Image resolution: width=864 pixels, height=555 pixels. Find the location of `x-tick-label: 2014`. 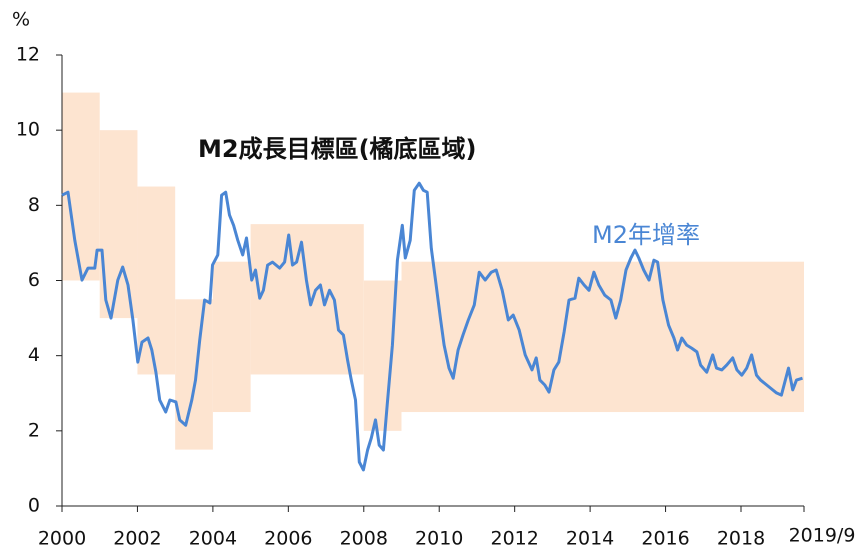

x-tick-label: 2014 is located at coordinates (590, 539).